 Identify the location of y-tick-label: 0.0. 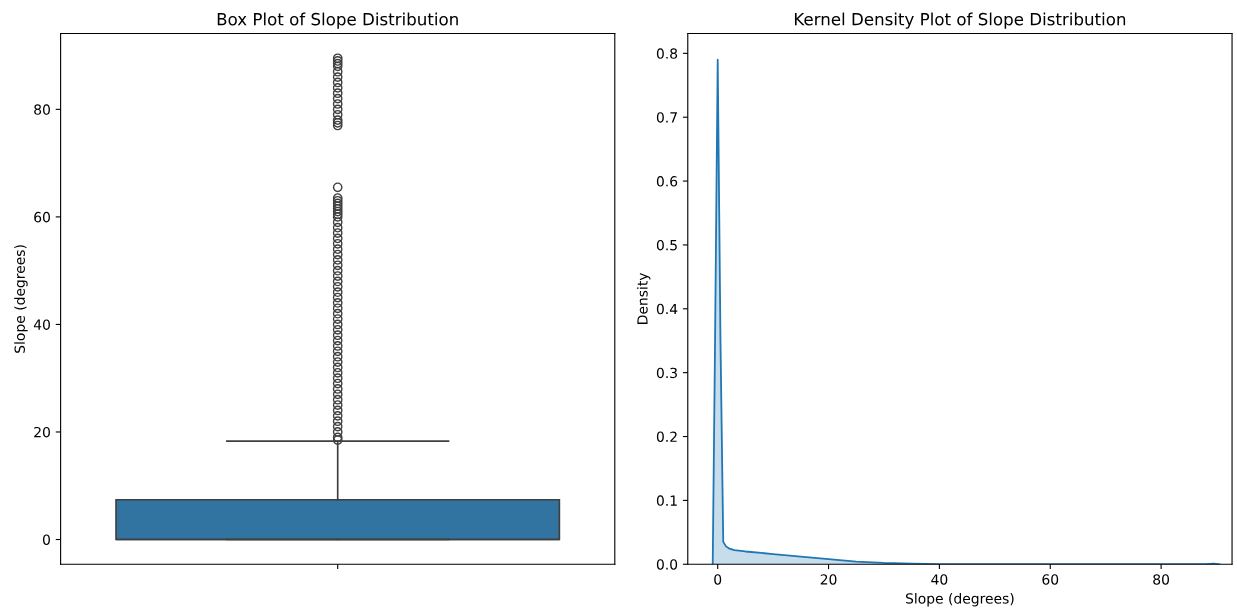
(667, 564).